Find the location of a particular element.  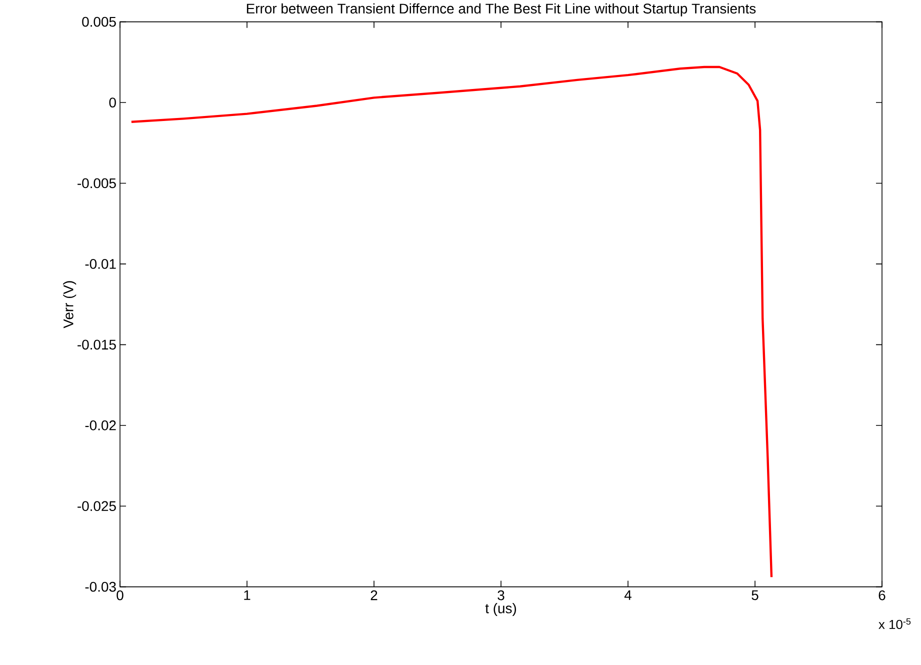

y-tick-label: -0.01 is located at coordinates (100, 264).